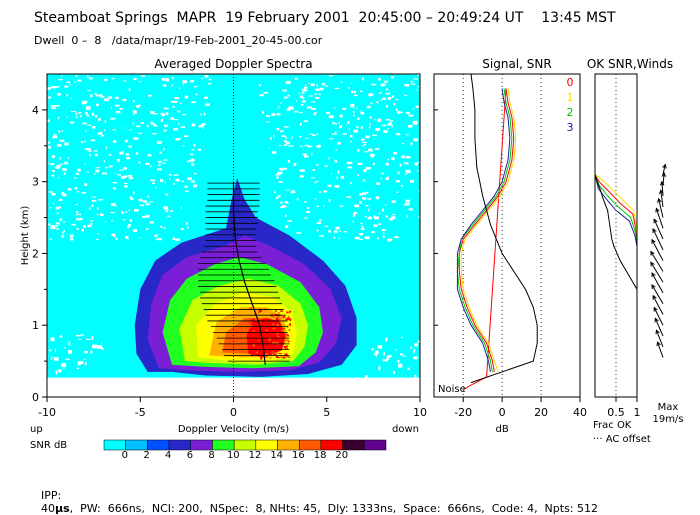 Image resolution: width=700 pixels, height=515 pixels. Describe the element at coordinates (463, 412) in the screenshot. I see `snr-x-tick-label: -20` at that location.